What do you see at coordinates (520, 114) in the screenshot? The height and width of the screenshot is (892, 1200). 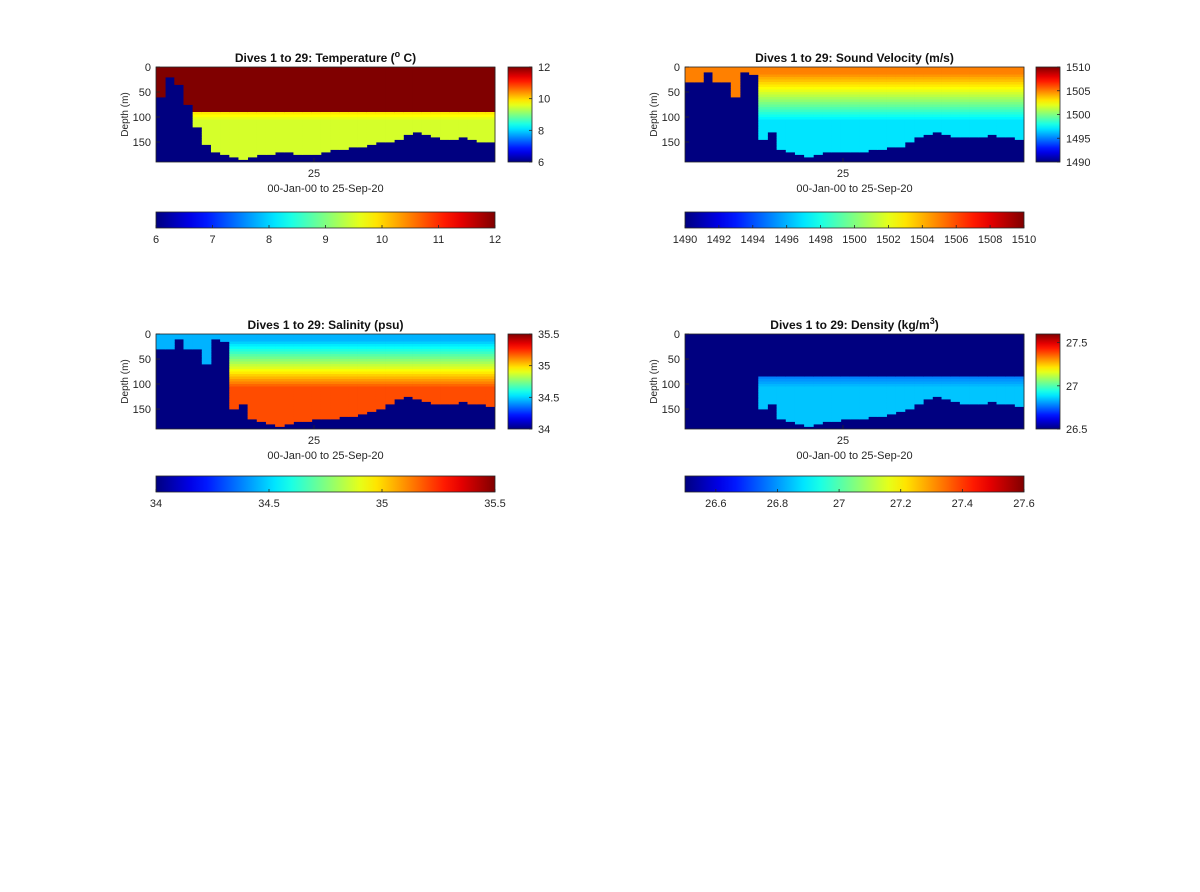 I see `side-colorbar` at bounding box center [520, 114].